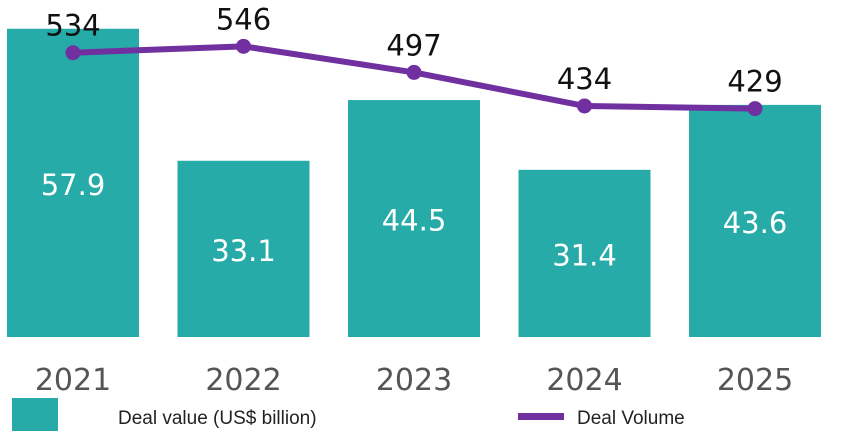  What do you see at coordinates (541, 416) in the screenshot?
I see `legend-swatch-deal-volume` at bounding box center [541, 416].